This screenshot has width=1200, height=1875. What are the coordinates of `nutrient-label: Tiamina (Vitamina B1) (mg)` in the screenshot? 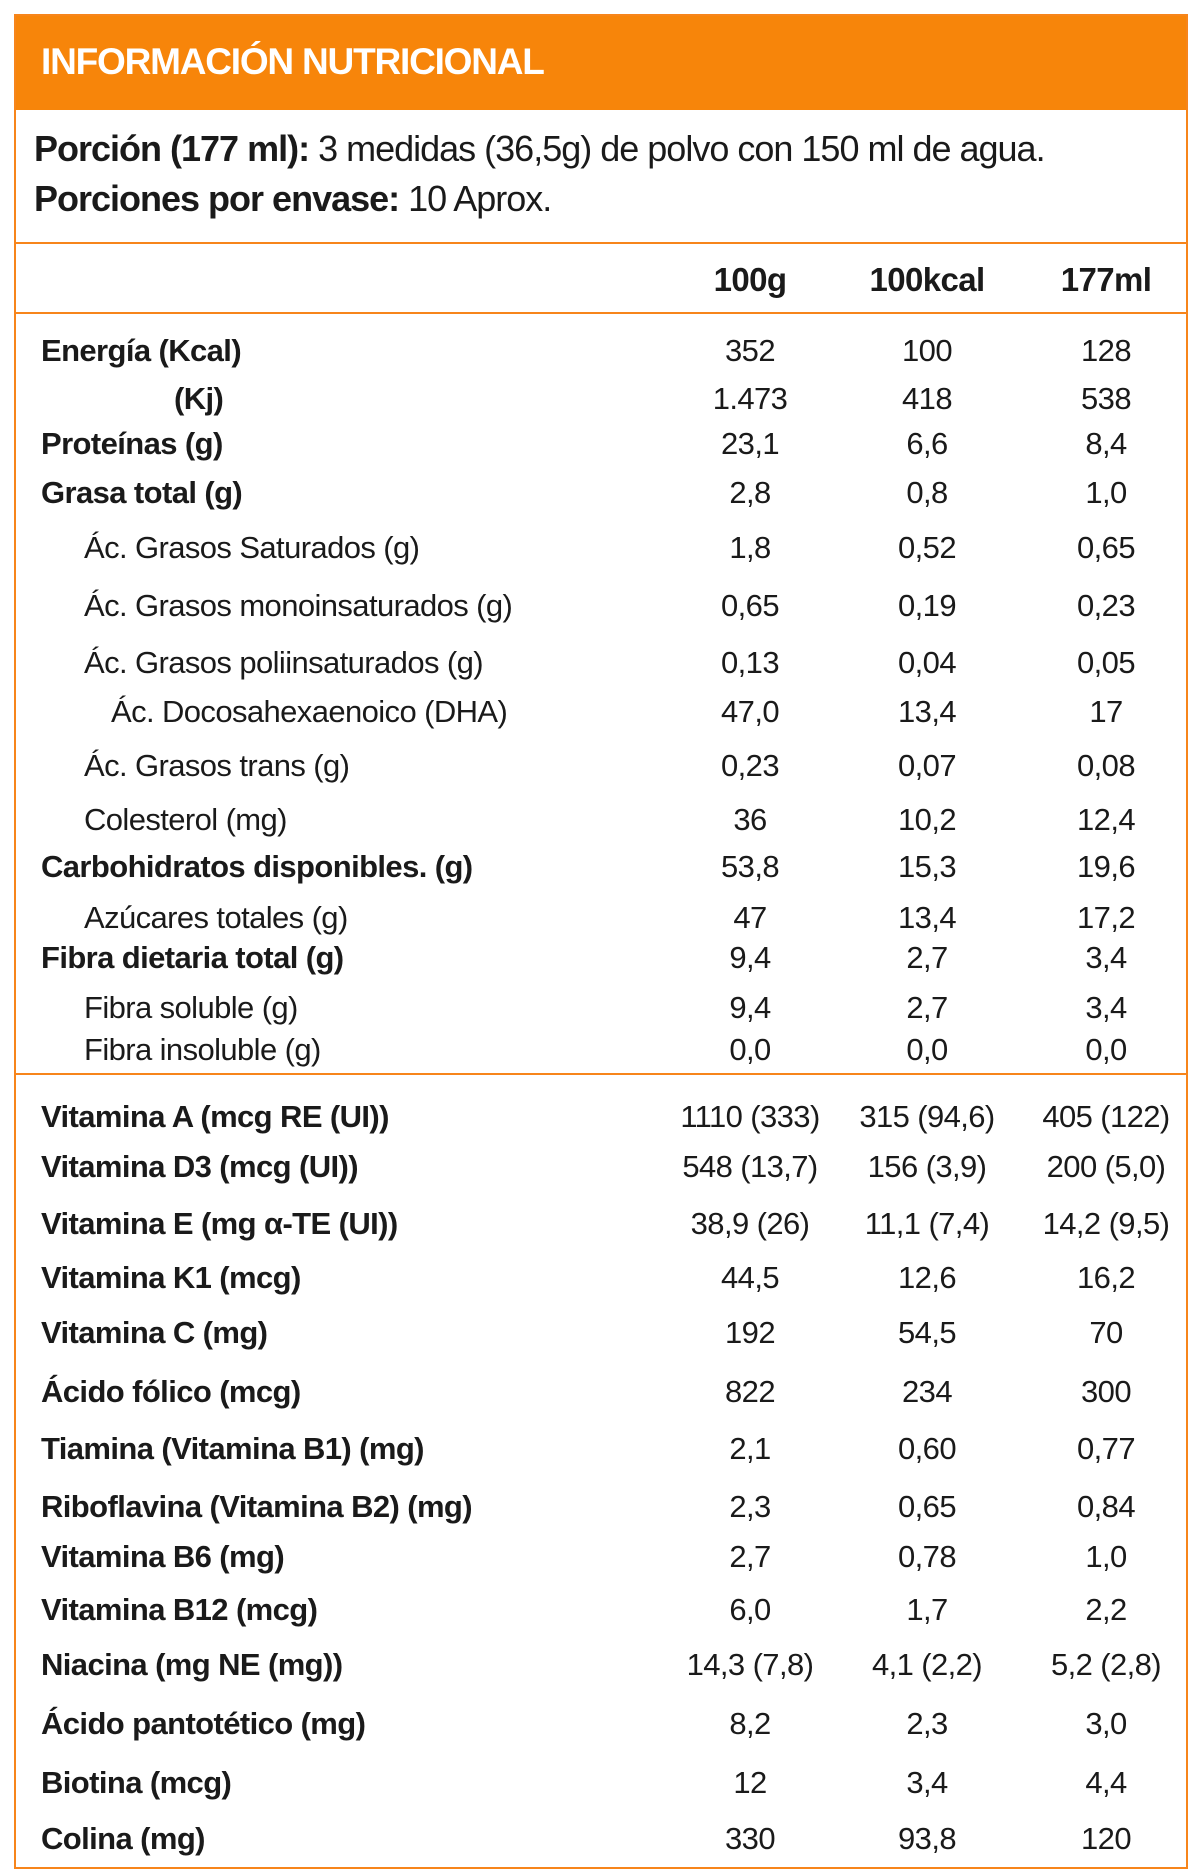 It's located at (232, 1449).